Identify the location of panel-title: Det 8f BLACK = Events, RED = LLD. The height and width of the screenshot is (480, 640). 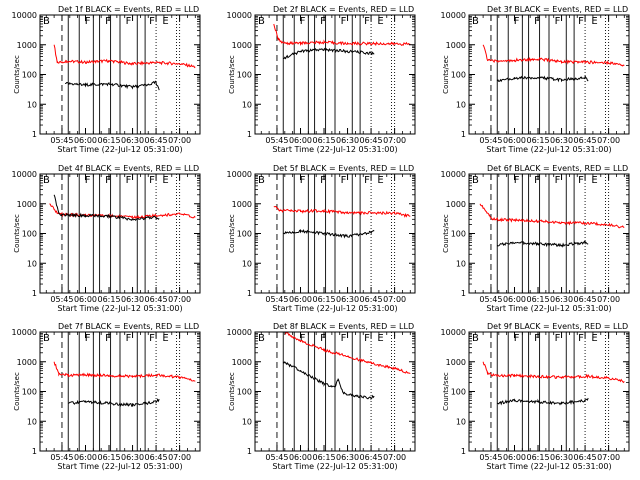
(343, 326).